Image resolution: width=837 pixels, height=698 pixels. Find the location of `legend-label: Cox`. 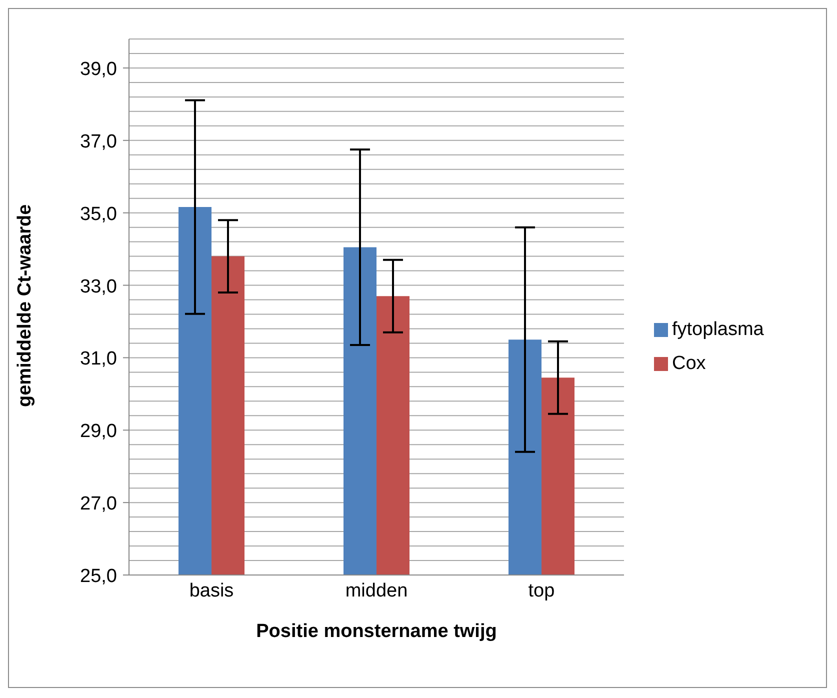

legend-label: Cox is located at coordinates (689, 363).